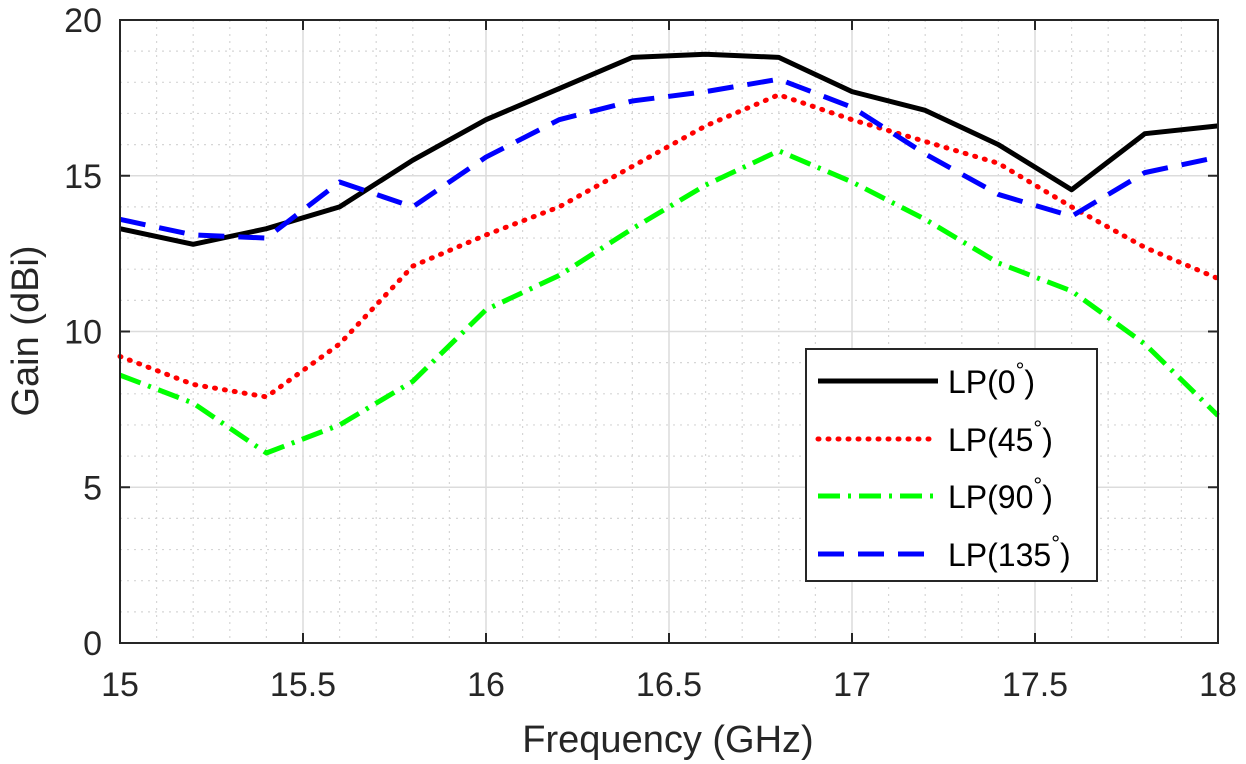 Image resolution: width=1246 pixels, height=764 pixels. What do you see at coordinates (1035, 685) in the screenshot?
I see `x-tick-label: 17.5` at bounding box center [1035, 685].